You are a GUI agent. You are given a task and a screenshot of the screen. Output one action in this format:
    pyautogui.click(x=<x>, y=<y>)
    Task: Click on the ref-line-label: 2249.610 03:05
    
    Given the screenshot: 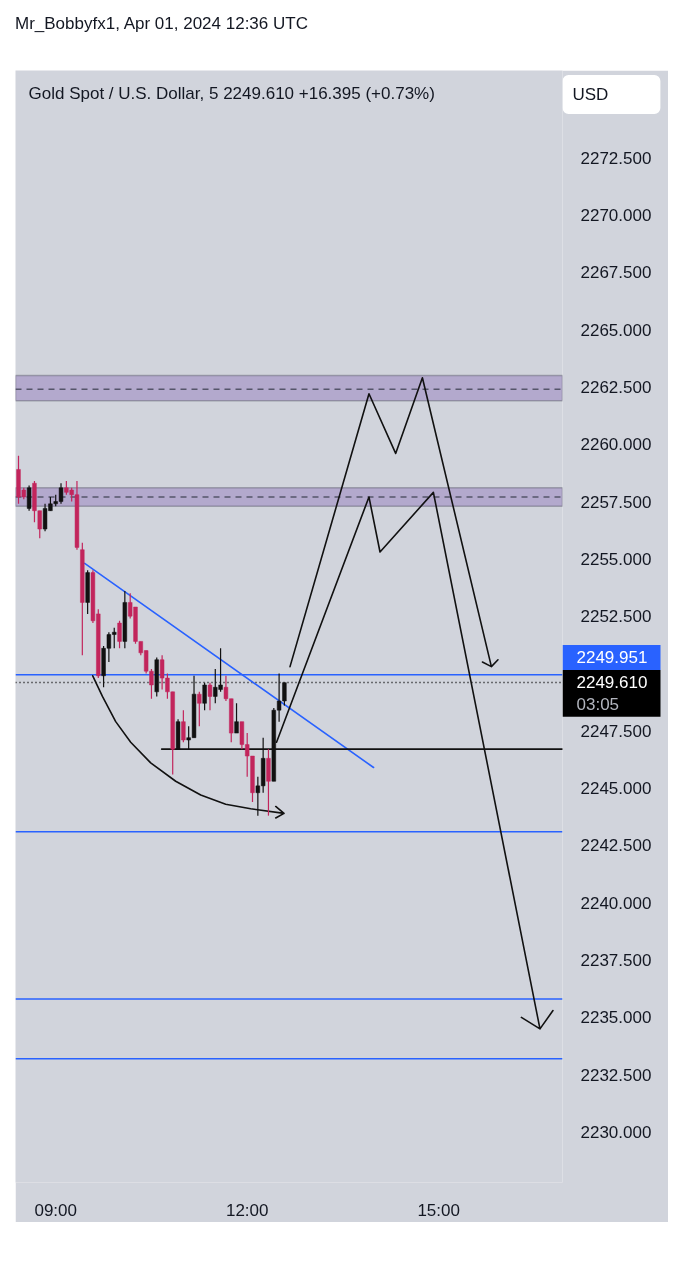 What is the action you would take?
    pyautogui.click(x=612, y=693)
    